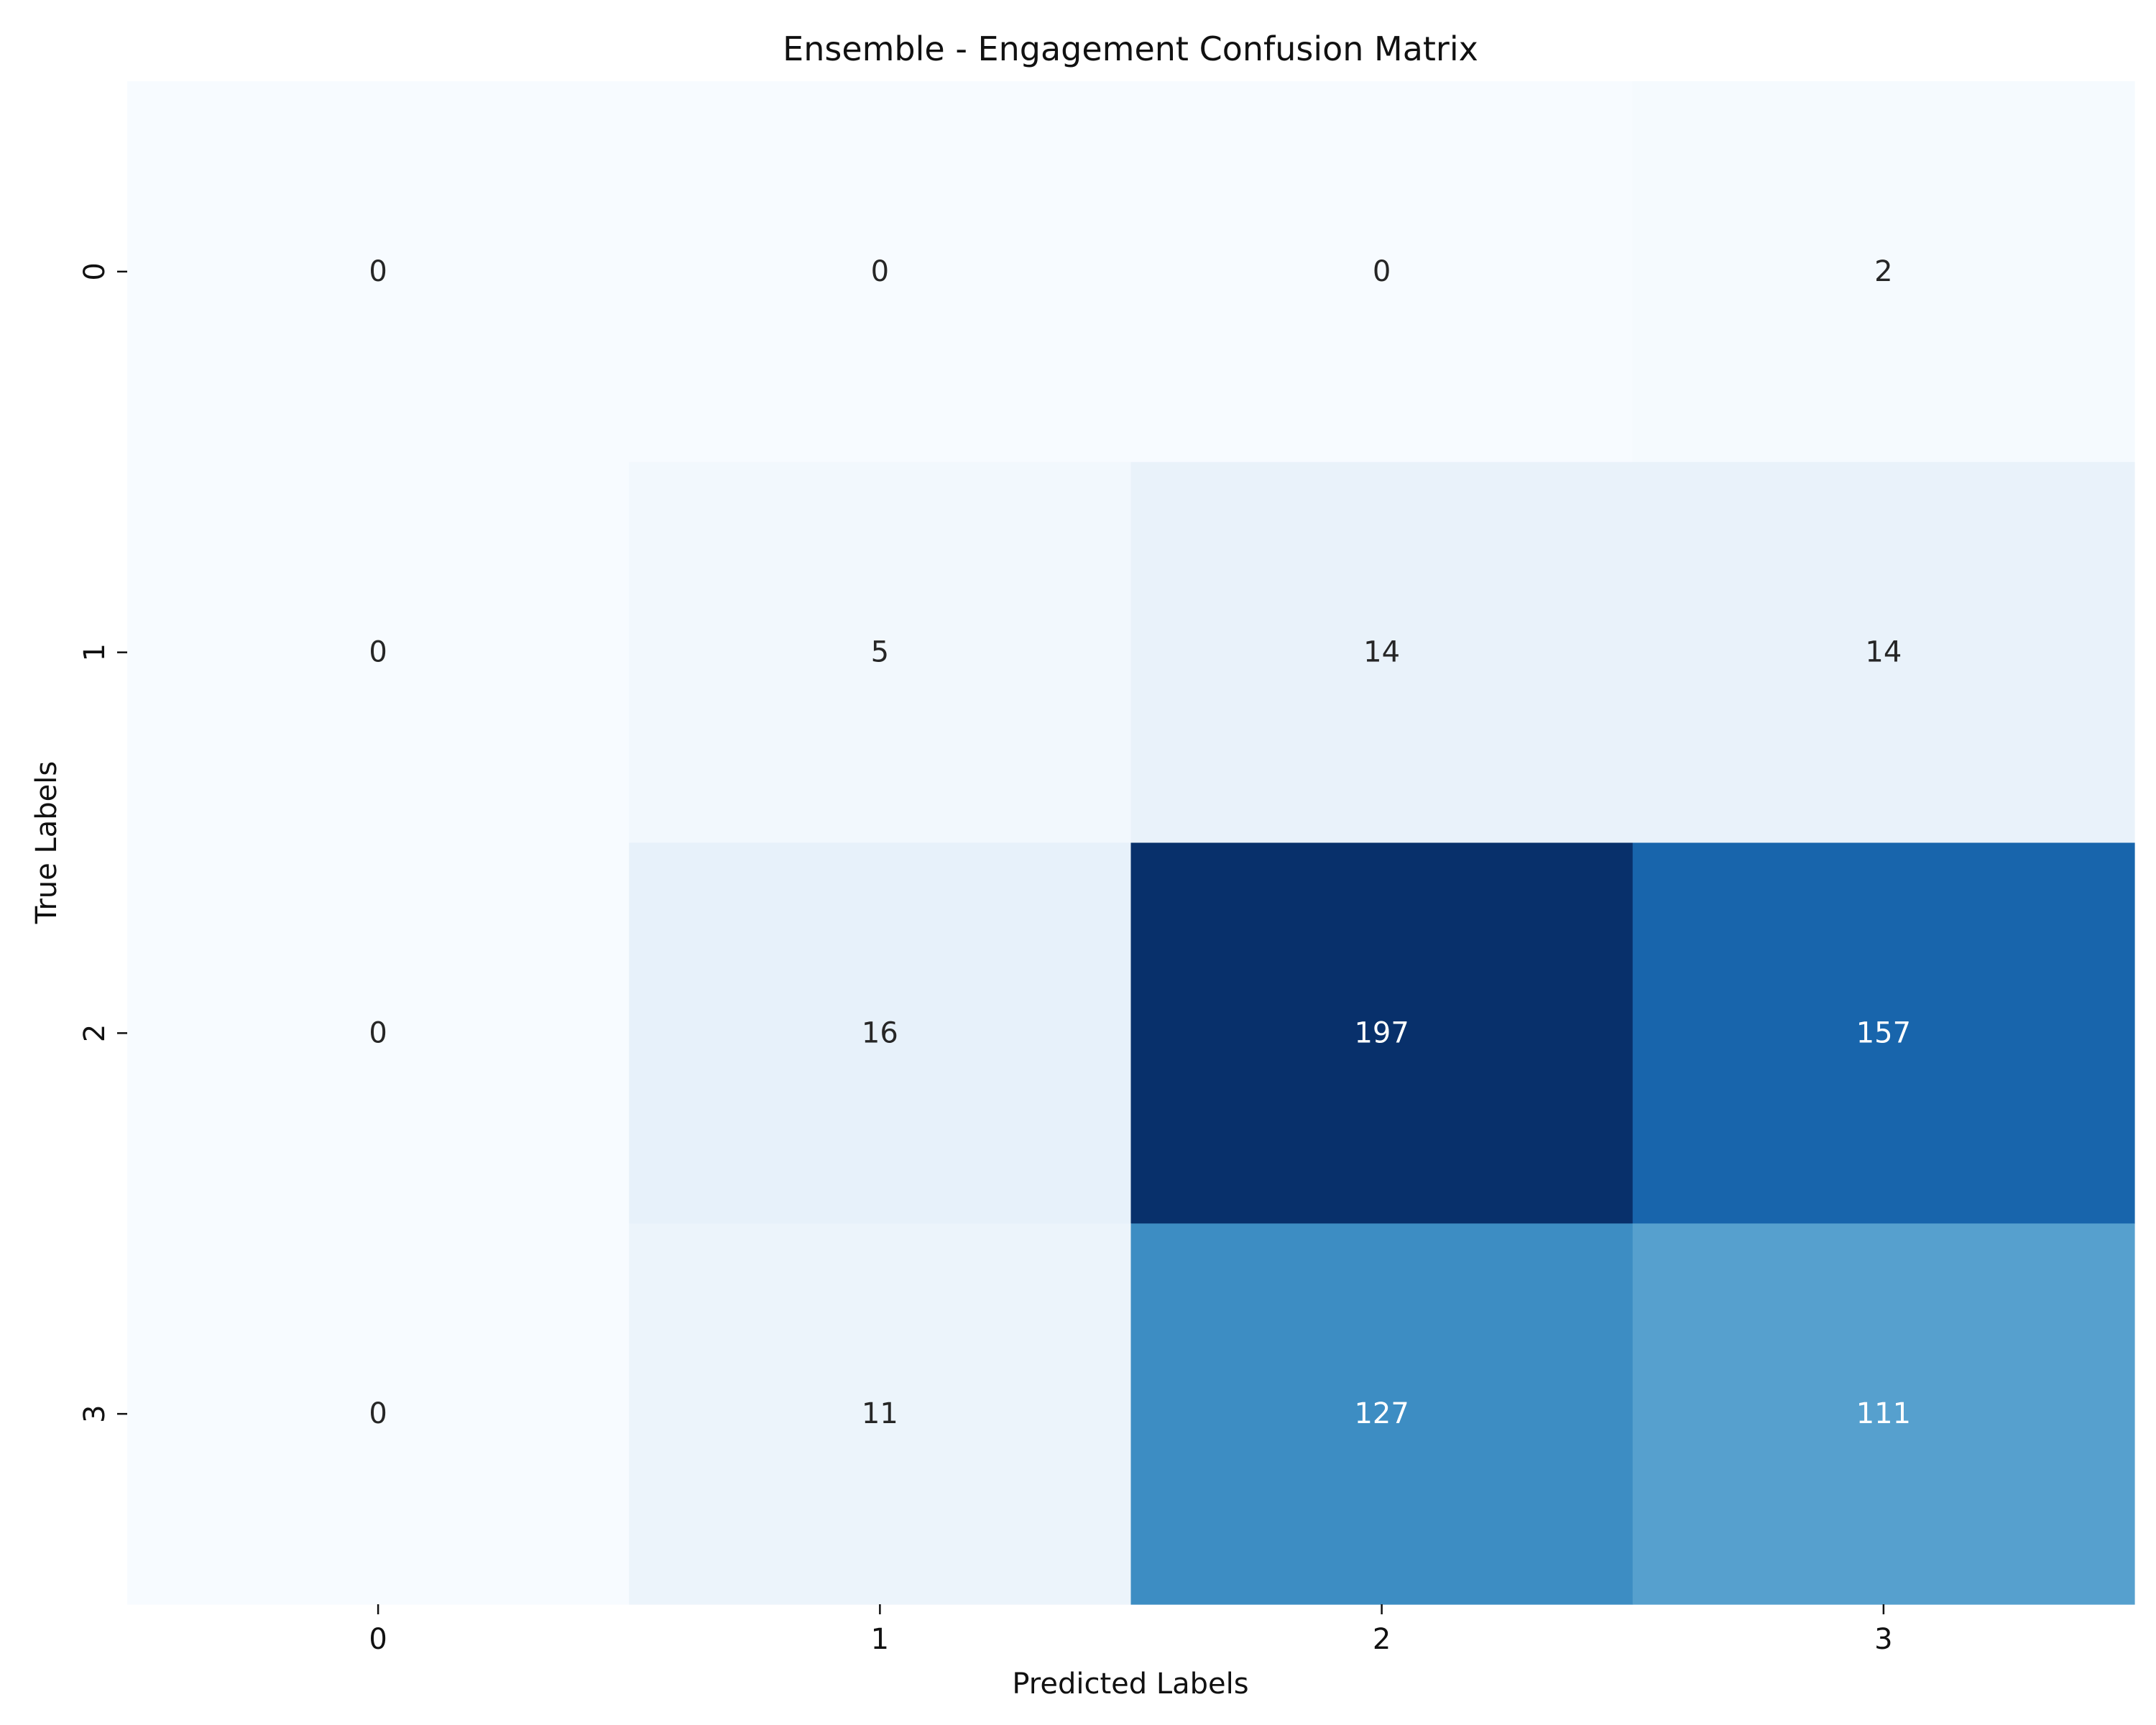 The height and width of the screenshot is (1725, 2156). Describe the element at coordinates (47, 842) in the screenshot. I see `y-axis-label: True Labels` at that location.